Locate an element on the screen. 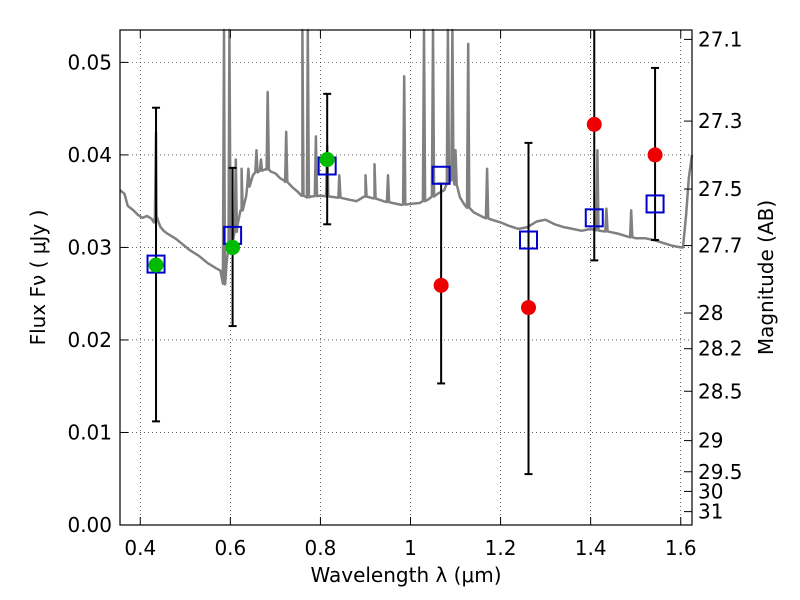  x-axis-title: Wavelength λ (μm) is located at coordinates (405, 575).